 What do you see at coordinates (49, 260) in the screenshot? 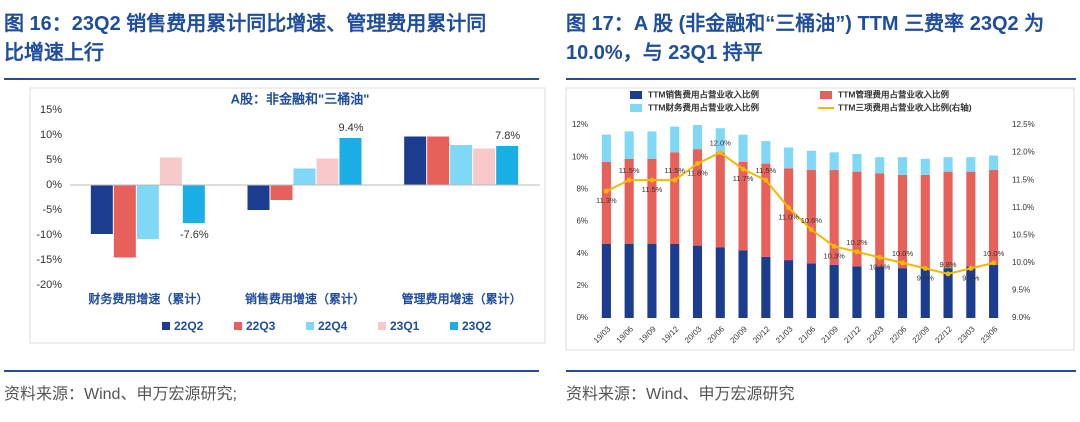
I see `y-tick-label: -15%` at bounding box center [49, 260].